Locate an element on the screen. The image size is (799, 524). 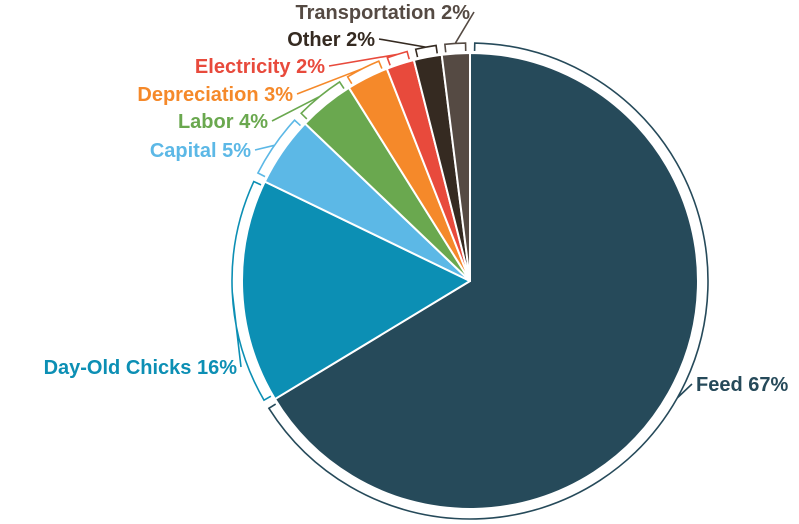
leader-line-depreciation is located at coordinates (339, 77).